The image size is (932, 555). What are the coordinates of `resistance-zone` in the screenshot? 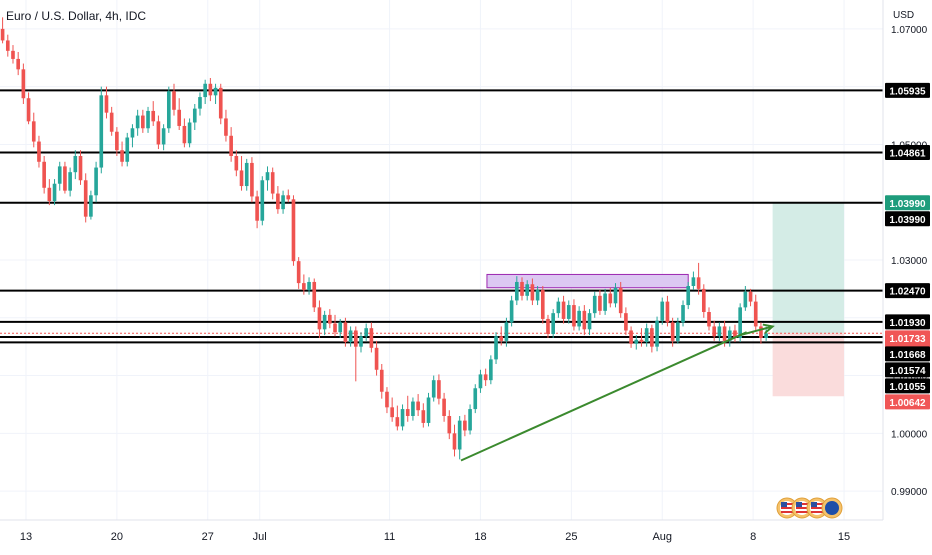 It's located at (587, 281).